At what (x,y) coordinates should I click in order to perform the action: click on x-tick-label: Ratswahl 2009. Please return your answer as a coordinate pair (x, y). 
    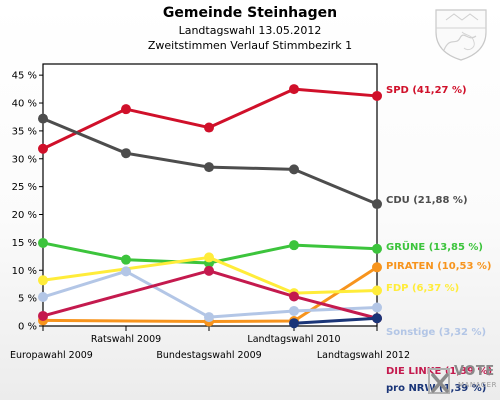
    Looking at the image, I should click on (126, 339).